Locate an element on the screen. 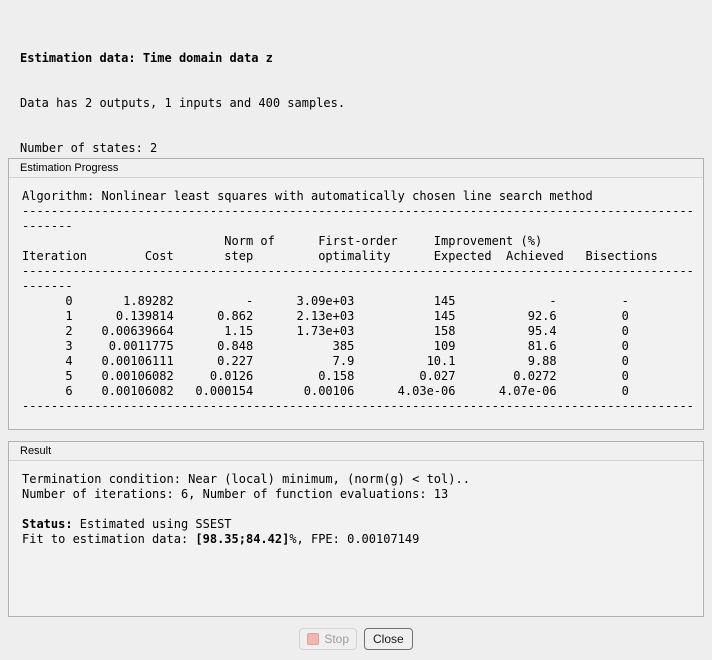  status-line: Status: Estimated using SSEST is located at coordinates (362, 524).